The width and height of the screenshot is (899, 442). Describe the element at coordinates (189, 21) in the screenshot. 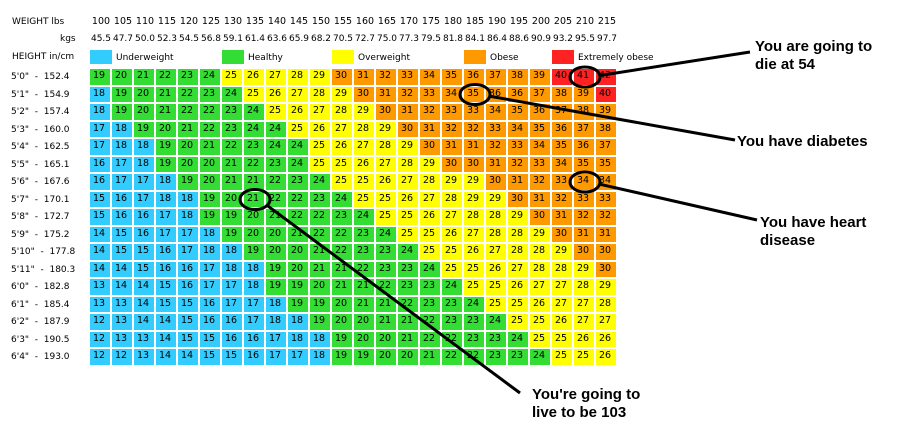

I see `weight-lbs-label: 120` at that location.